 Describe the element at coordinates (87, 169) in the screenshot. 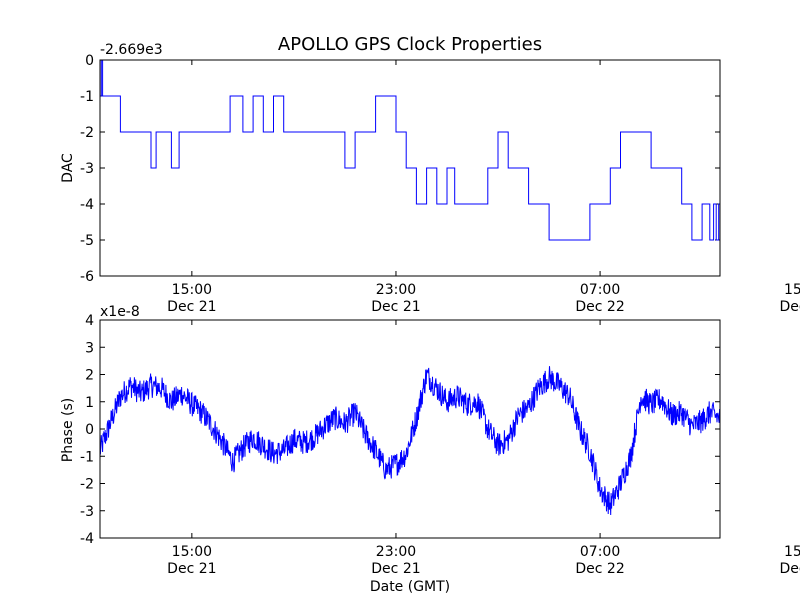

I see `top-y-tick-label: -3` at that location.